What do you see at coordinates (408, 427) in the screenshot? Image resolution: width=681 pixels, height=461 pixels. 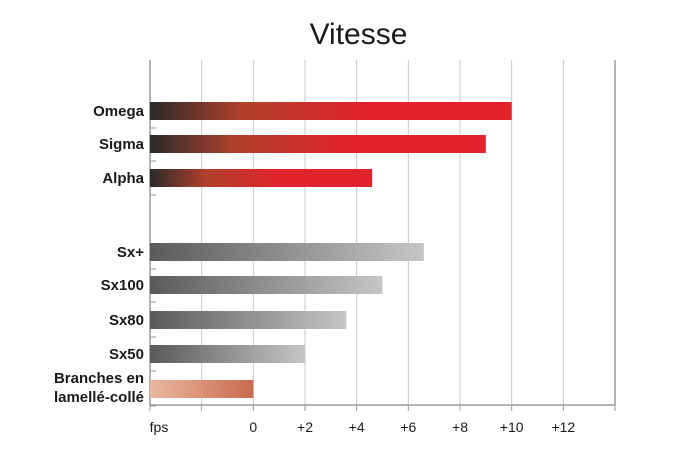 I see `x-tick-label: +6` at bounding box center [408, 427].